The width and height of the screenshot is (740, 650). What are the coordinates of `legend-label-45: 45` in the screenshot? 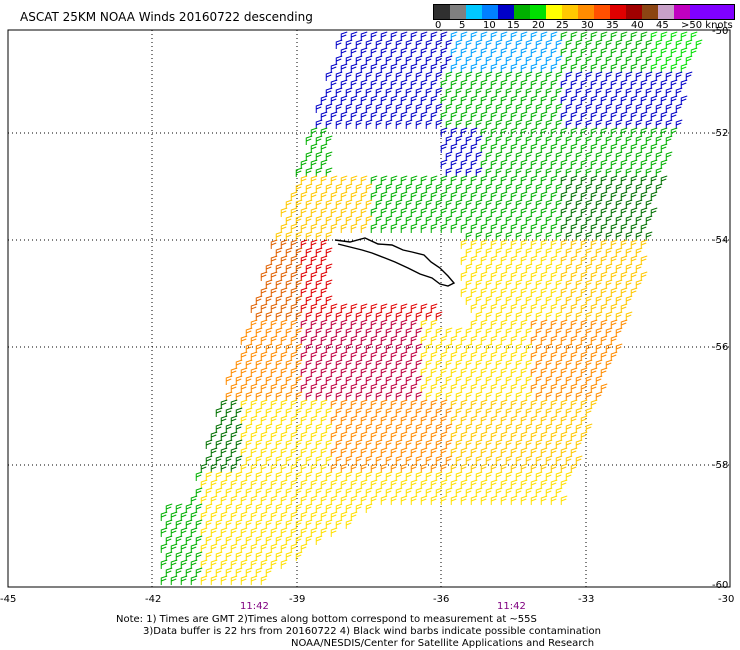 It's located at (662, 25).